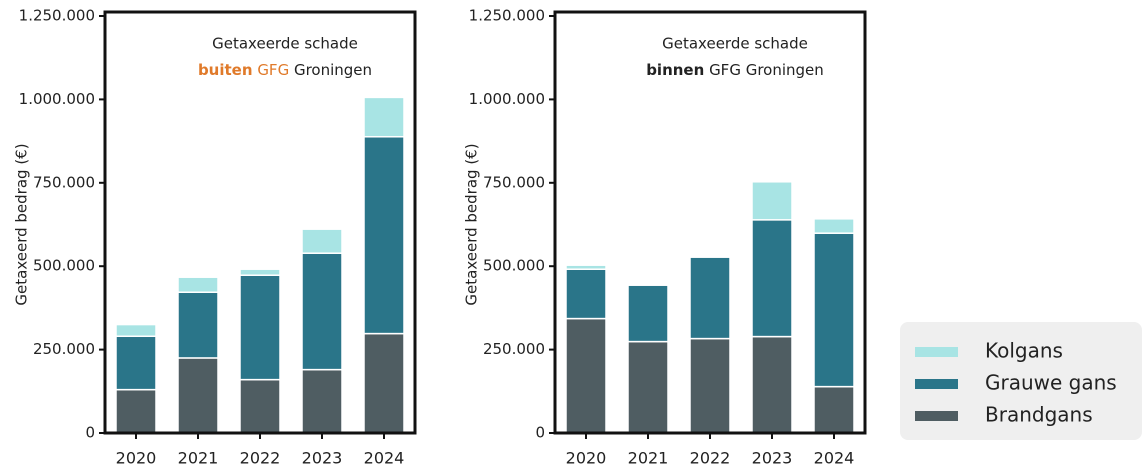 This screenshot has width=1144, height=470. Describe the element at coordinates (225, 70) in the screenshot. I see `subtitle-part: buiten` at that location.